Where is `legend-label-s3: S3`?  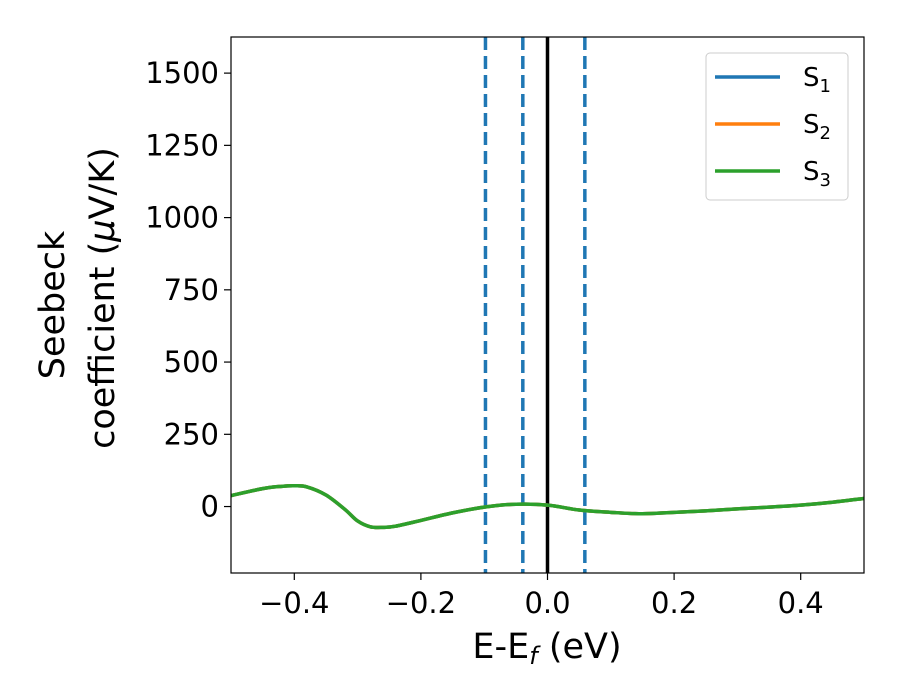 legend-label-s3: S3 is located at coordinates (817, 174).